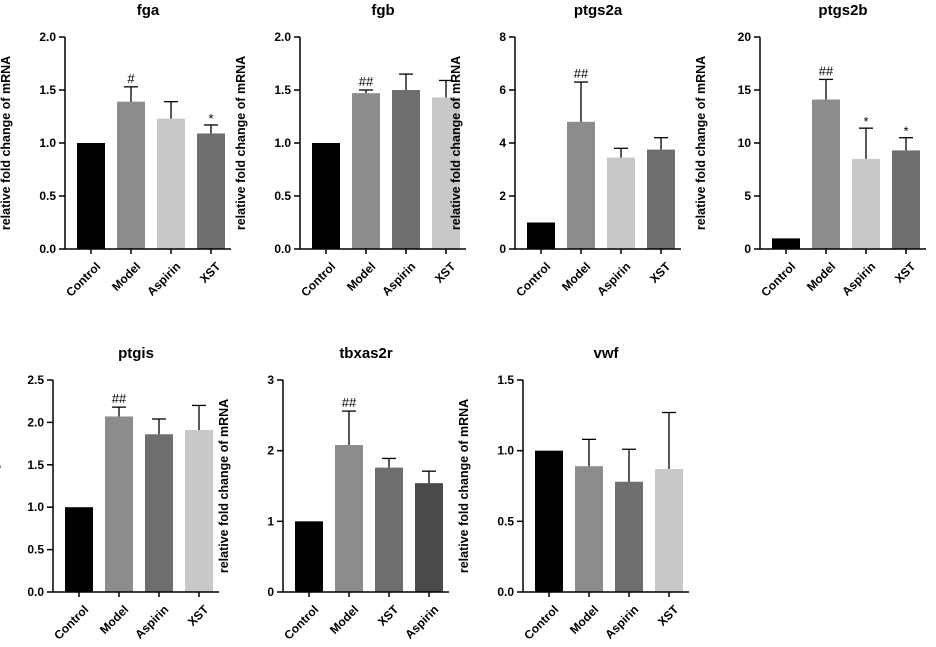  Describe the element at coordinates (842, 10) in the screenshot. I see `chart-title: ptgs2b` at that location.